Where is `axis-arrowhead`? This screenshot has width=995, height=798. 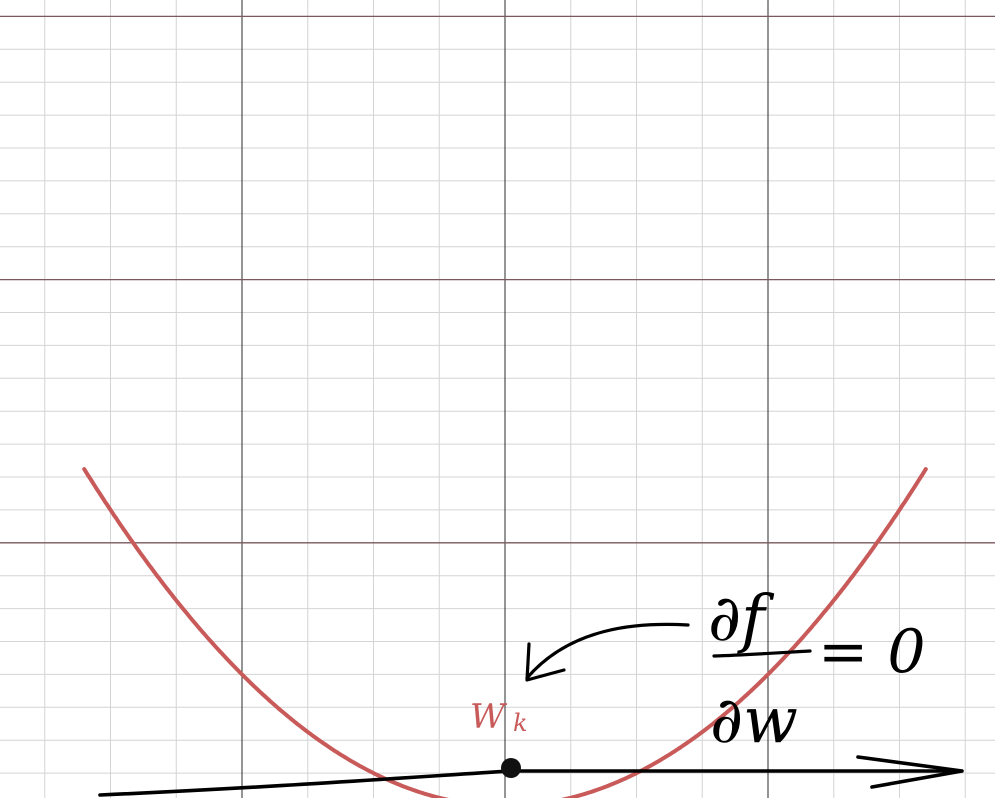 axis-arrowhead is located at coordinates (910, 772).